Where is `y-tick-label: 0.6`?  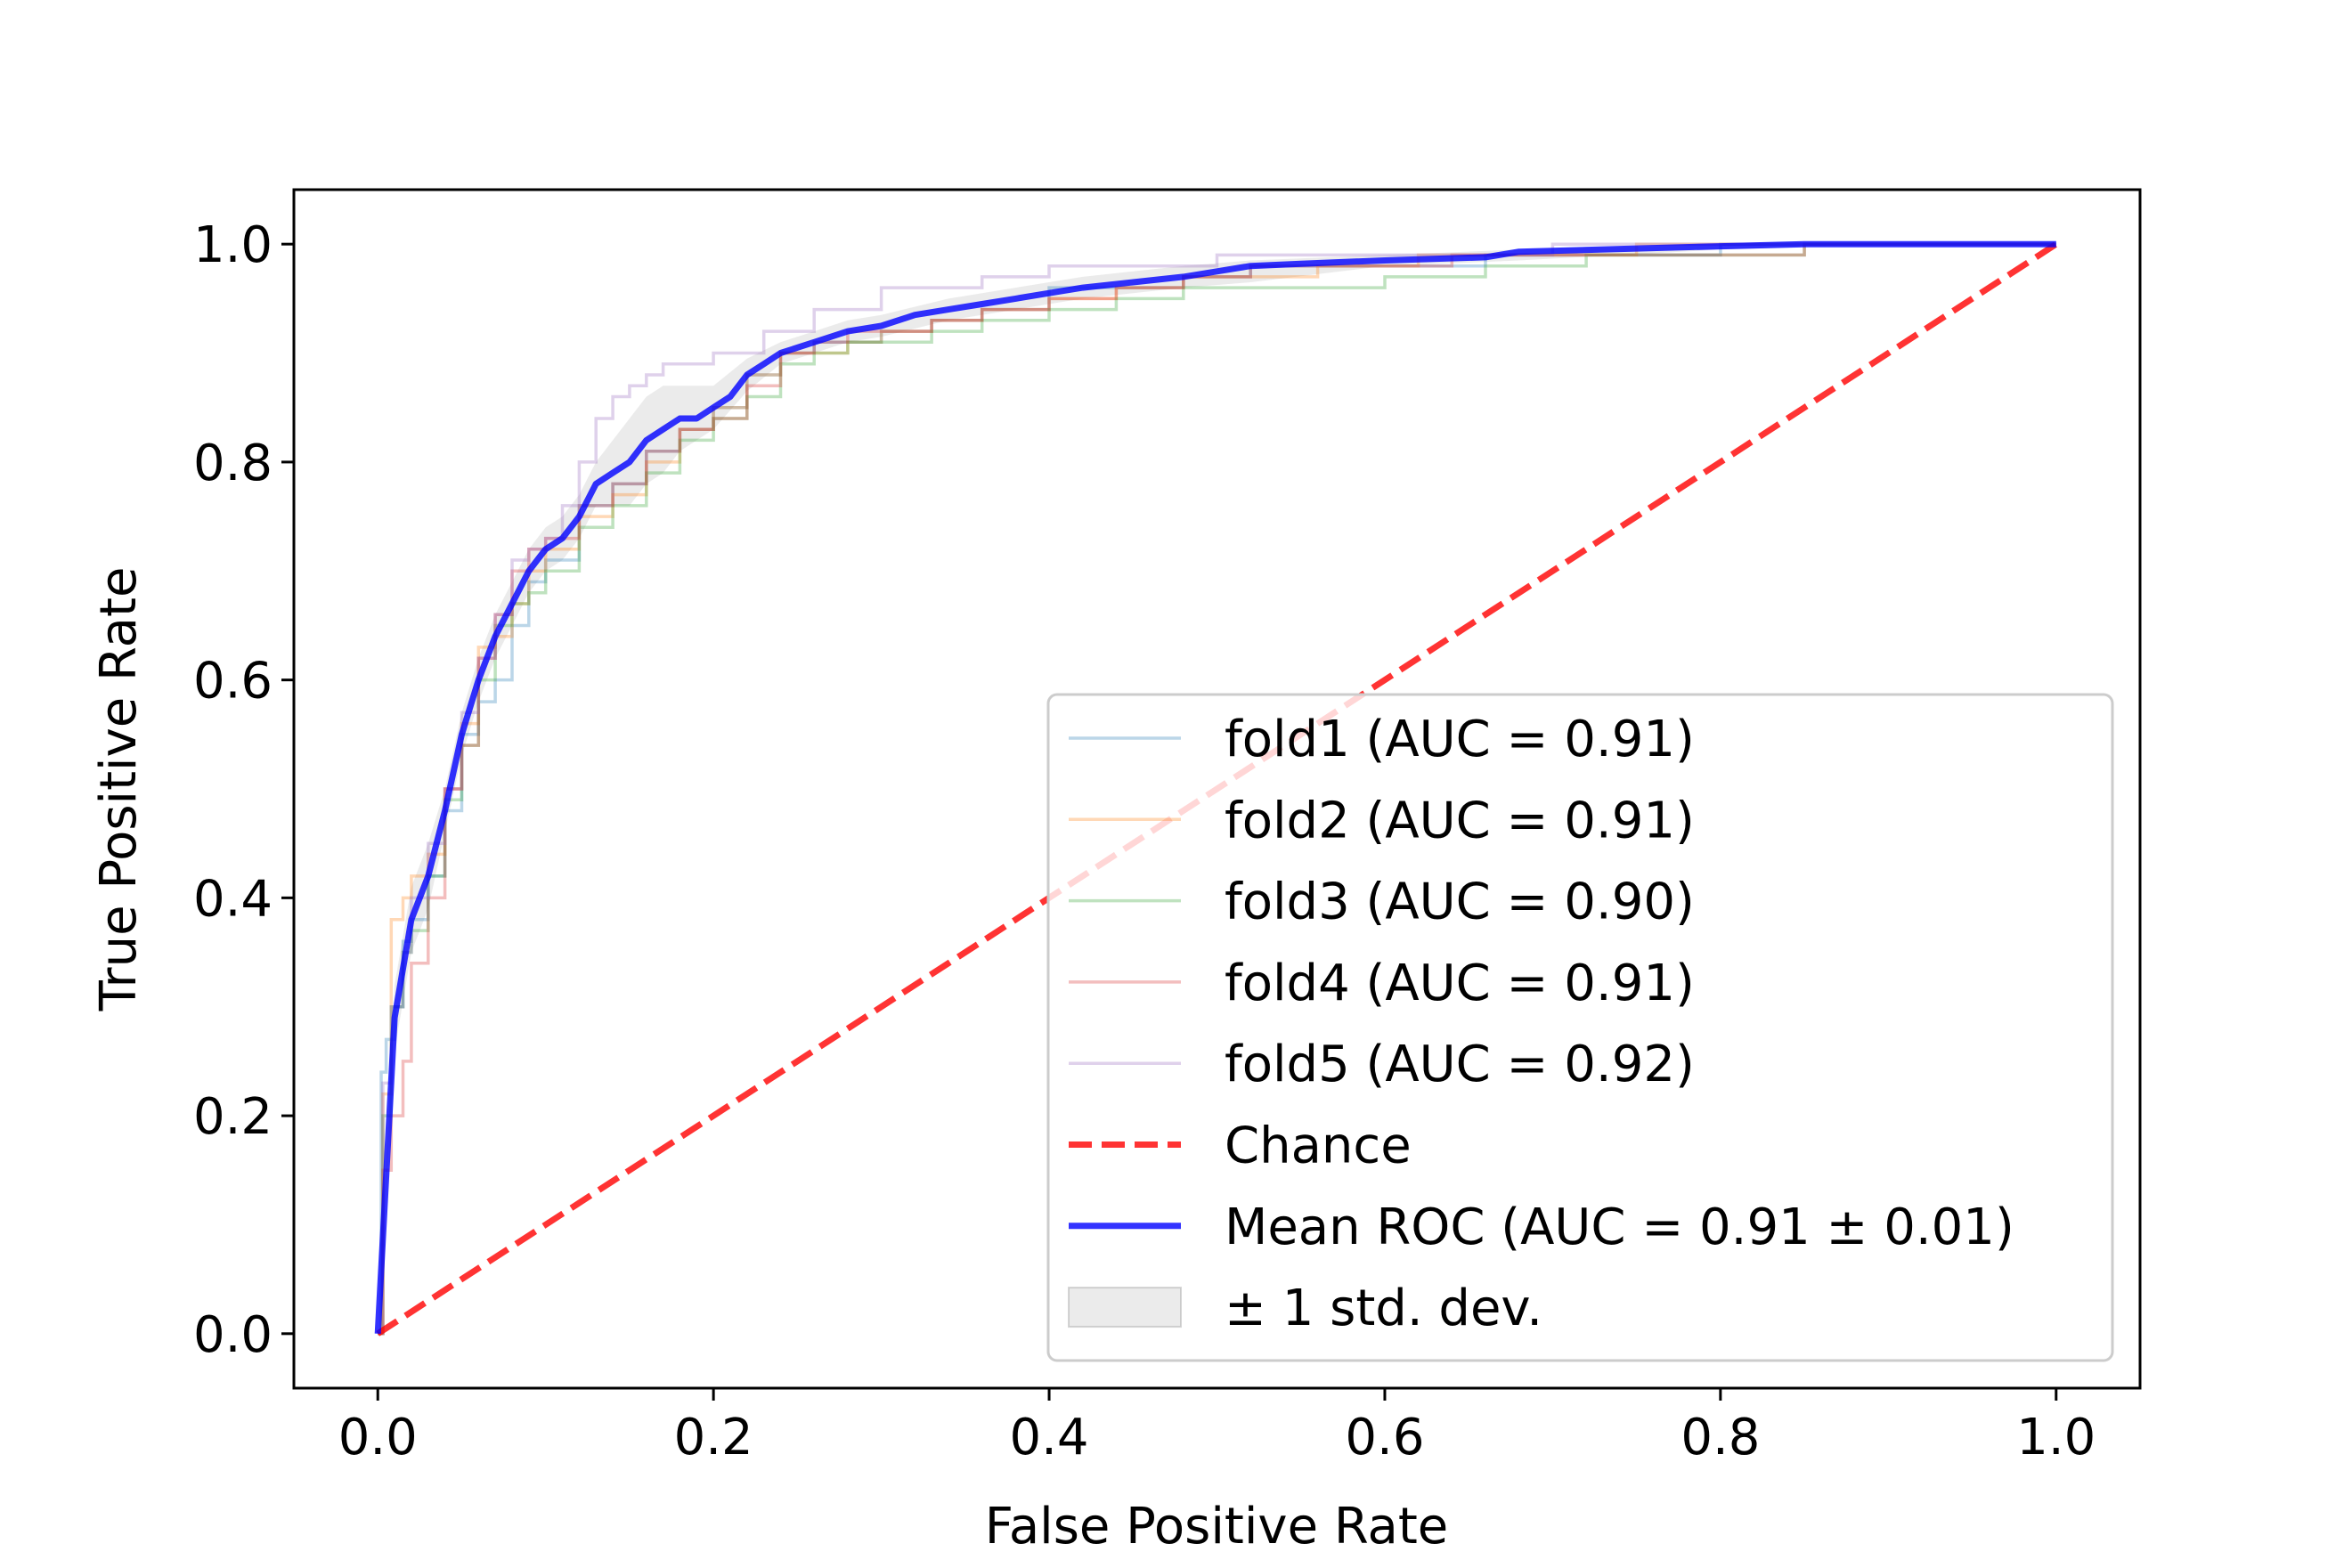
y-tick-label: 0.6 is located at coordinates (233, 682).